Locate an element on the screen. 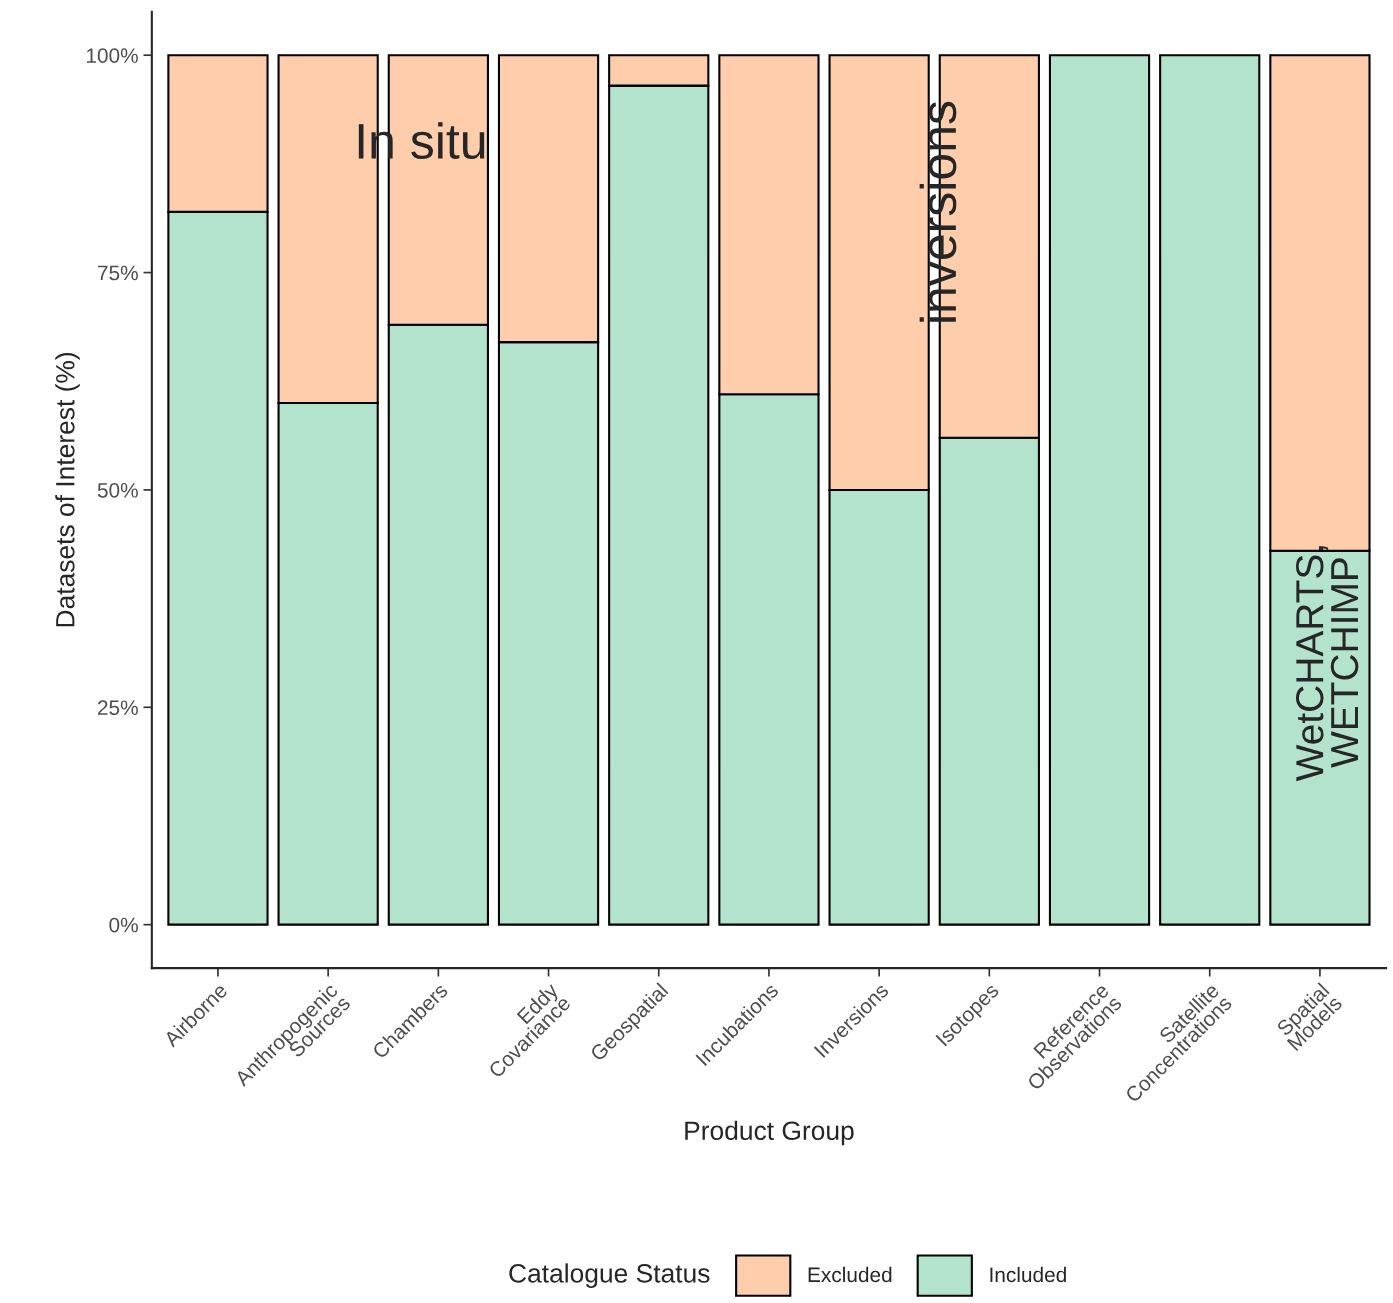  y-tick-label: 50% is located at coordinates (117, 490).